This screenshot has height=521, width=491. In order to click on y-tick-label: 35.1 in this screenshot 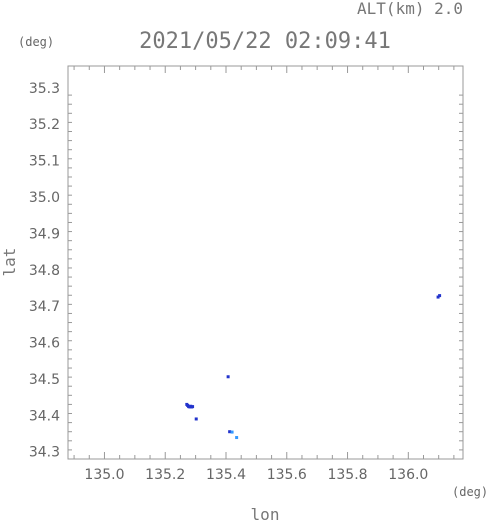, I will do `click(44, 162)`.